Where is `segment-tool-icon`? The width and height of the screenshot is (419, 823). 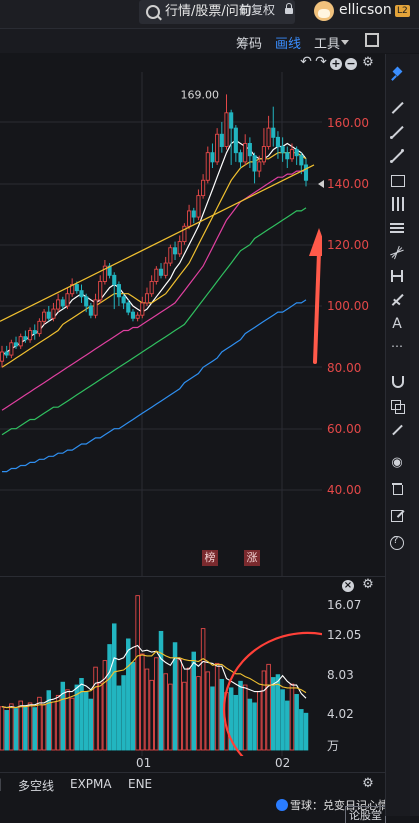
segment-tool-icon is located at coordinates (397, 156).